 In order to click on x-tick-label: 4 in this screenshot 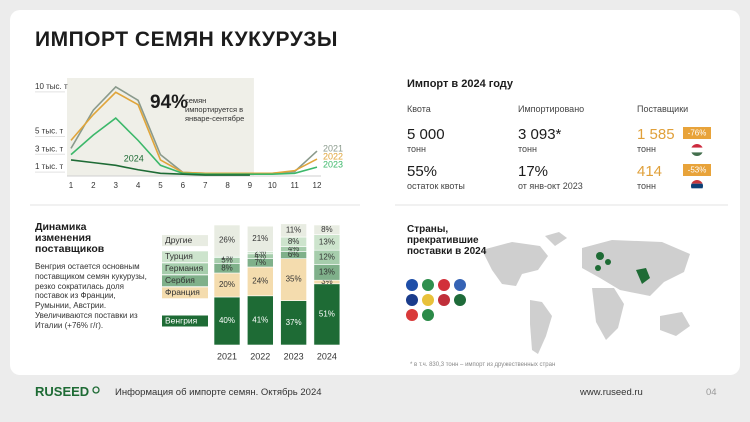, I will do `click(138, 185)`.